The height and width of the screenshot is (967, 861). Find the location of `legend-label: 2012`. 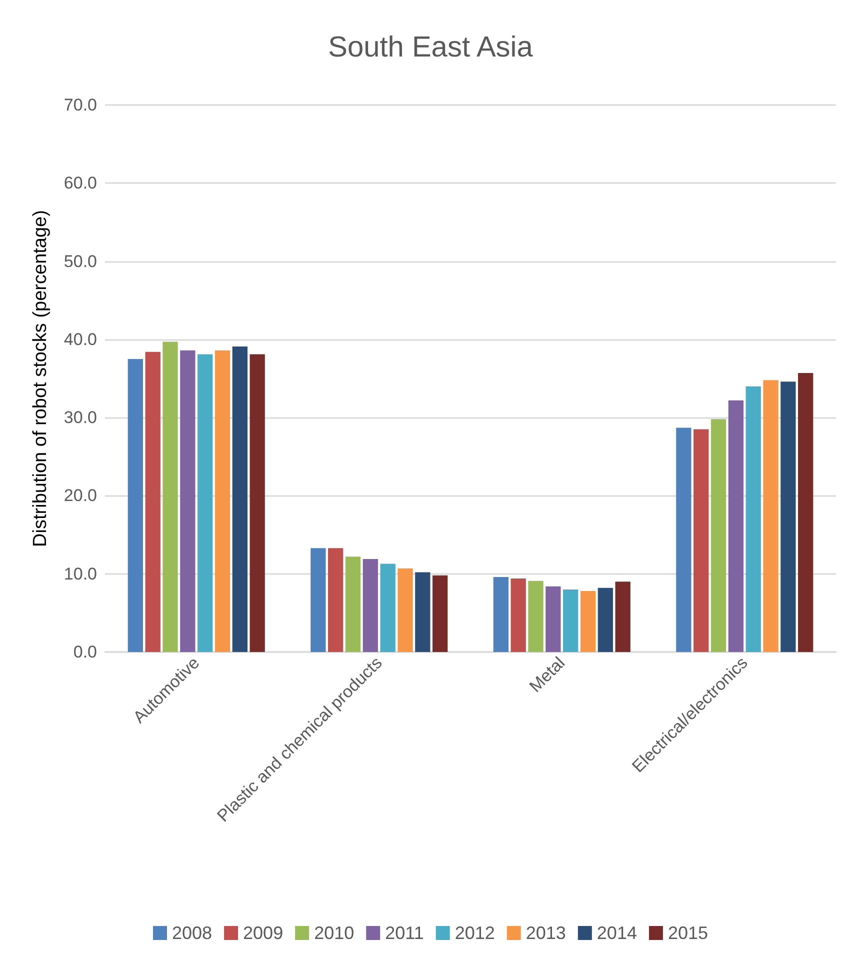

legend-label: 2012 is located at coordinates (474, 933).